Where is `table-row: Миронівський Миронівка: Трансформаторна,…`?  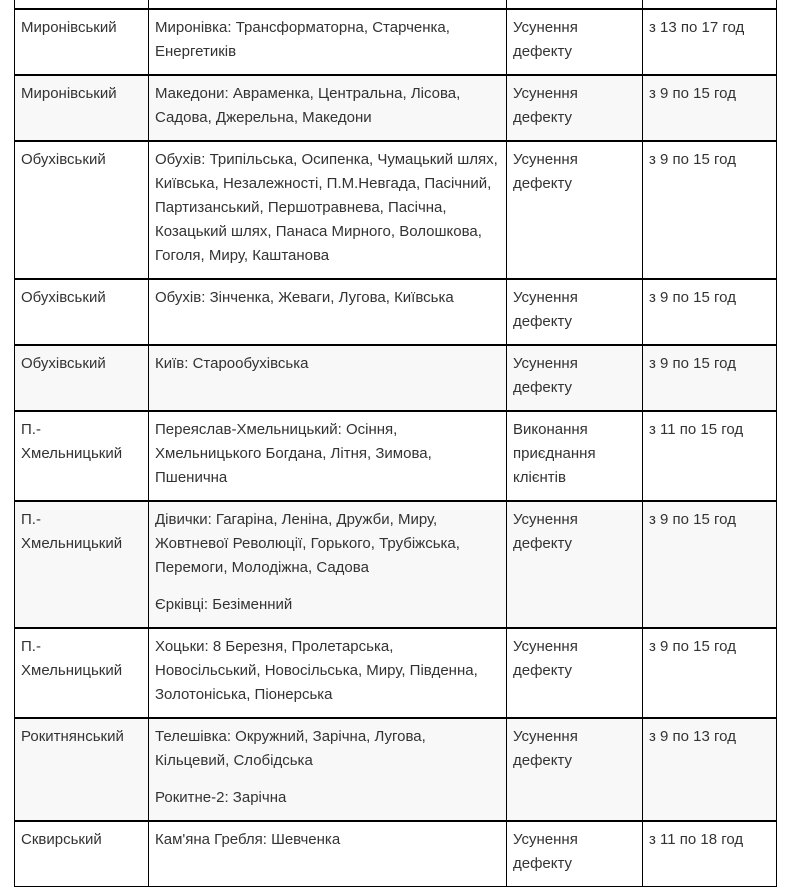 table-row: Миронівський Миронівка: Трансформаторна,… is located at coordinates (395, 42).